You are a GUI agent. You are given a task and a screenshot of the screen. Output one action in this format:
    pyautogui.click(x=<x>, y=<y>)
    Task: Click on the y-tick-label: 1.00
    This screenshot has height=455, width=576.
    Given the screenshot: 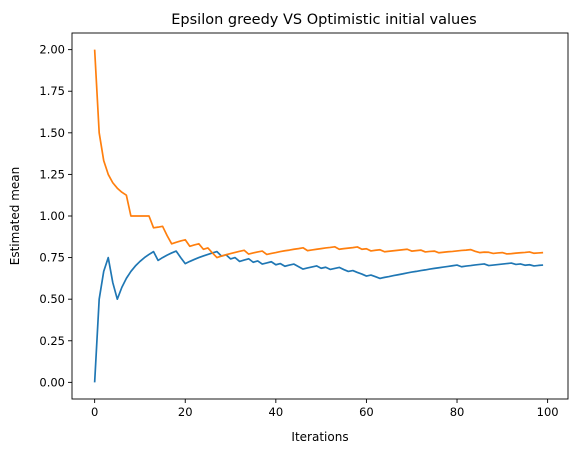 What is the action you would take?
    pyautogui.click(x=52, y=216)
    